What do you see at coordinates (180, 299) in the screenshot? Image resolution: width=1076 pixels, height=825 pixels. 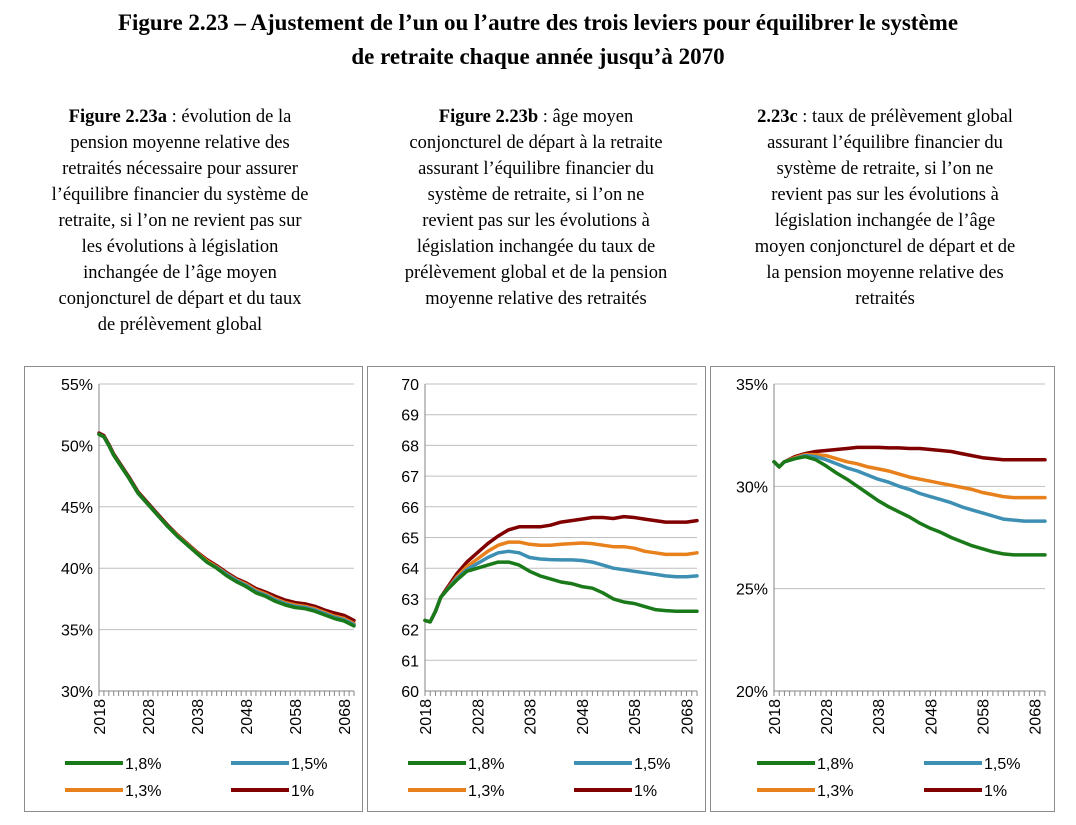 I see `caption-line: conjoncturel de départ et du taux` at bounding box center [180, 299].